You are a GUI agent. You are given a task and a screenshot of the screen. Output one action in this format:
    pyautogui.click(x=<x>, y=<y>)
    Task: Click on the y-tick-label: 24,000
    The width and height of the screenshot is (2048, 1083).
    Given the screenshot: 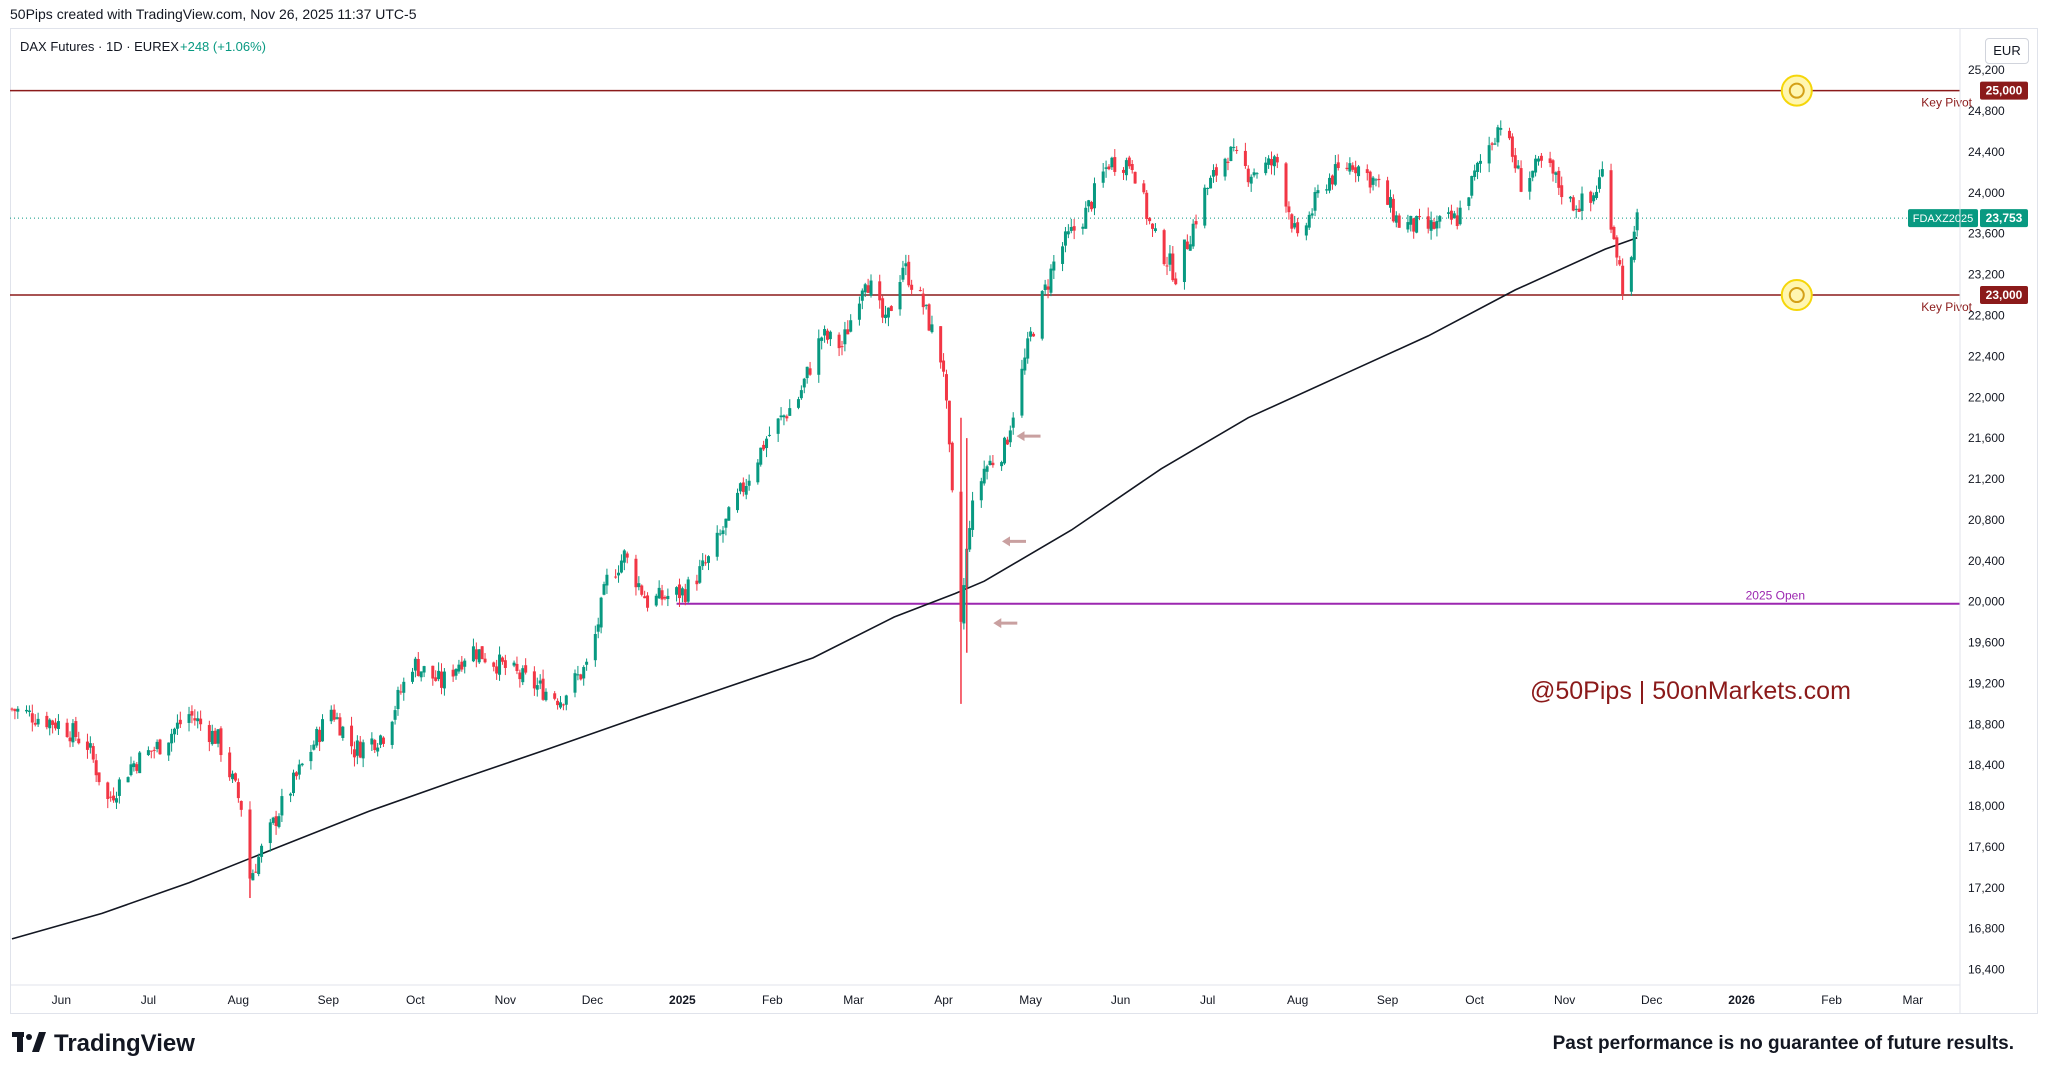 What is the action you would take?
    pyautogui.click(x=1986, y=193)
    